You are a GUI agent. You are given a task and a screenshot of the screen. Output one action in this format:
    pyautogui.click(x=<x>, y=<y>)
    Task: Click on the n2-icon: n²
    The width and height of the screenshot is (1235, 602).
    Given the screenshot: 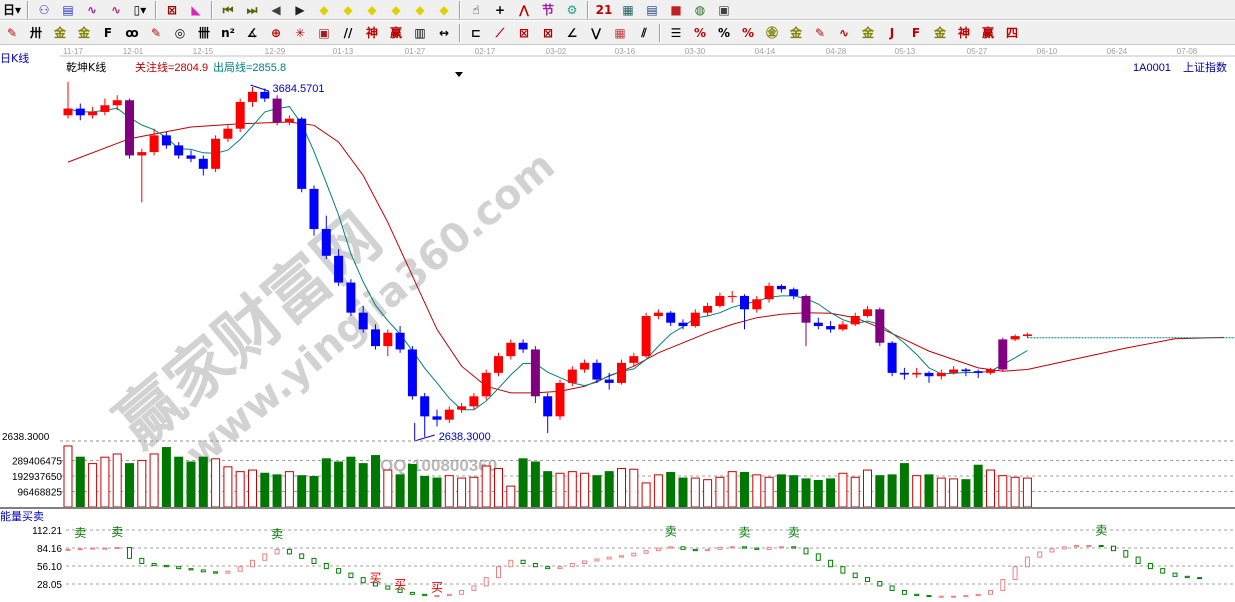 What is the action you would take?
    pyautogui.click(x=228, y=32)
    